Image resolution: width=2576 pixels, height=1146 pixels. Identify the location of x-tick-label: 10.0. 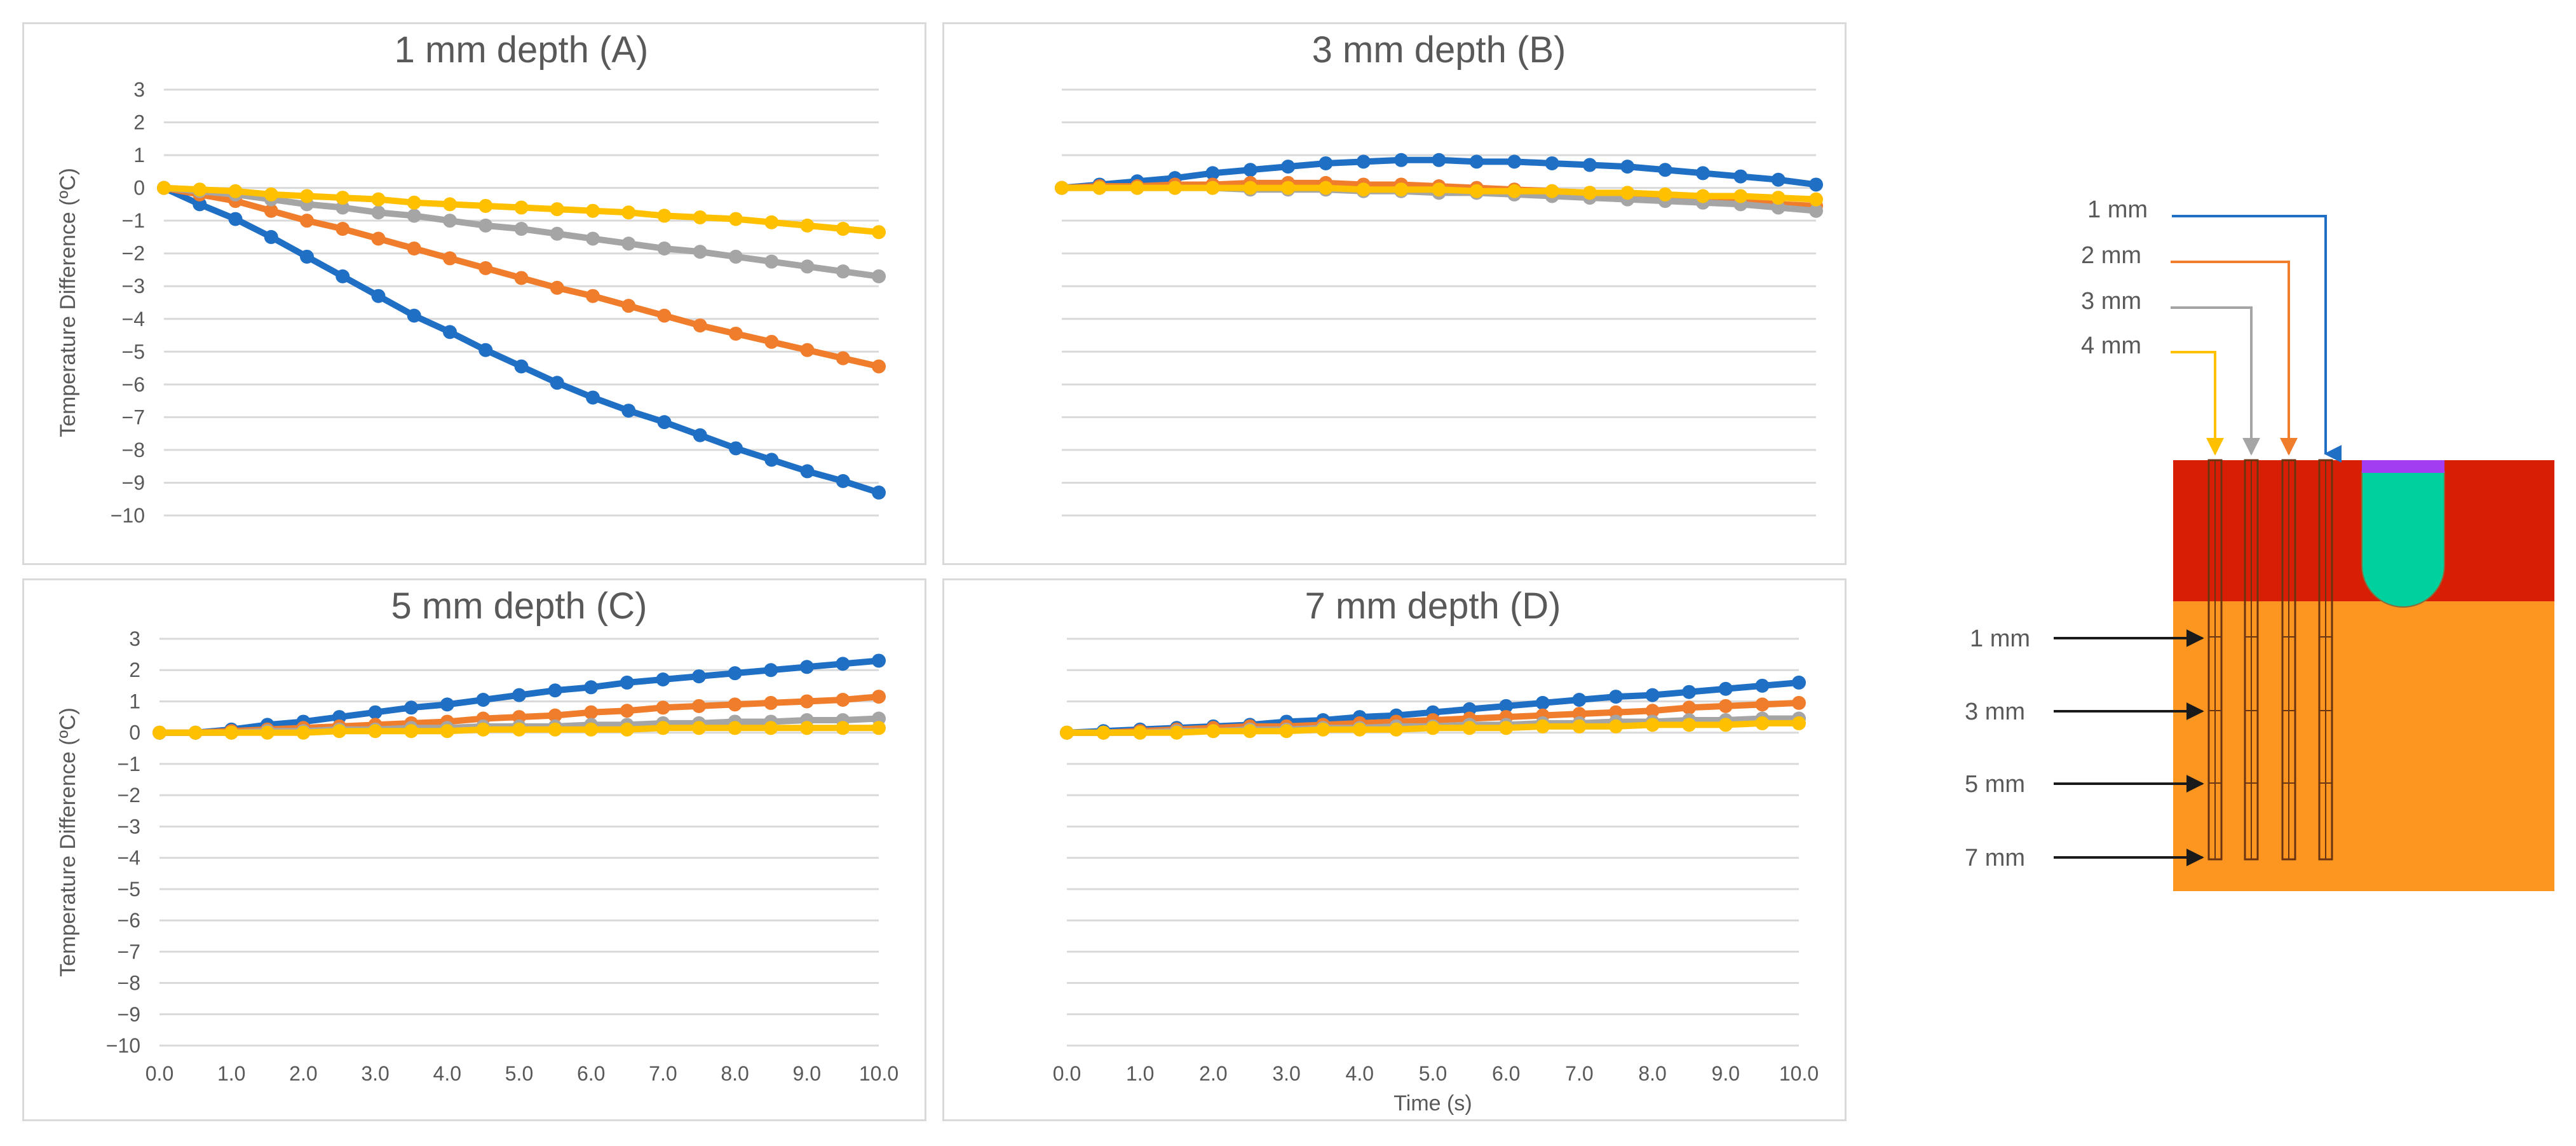
(878, 1073).